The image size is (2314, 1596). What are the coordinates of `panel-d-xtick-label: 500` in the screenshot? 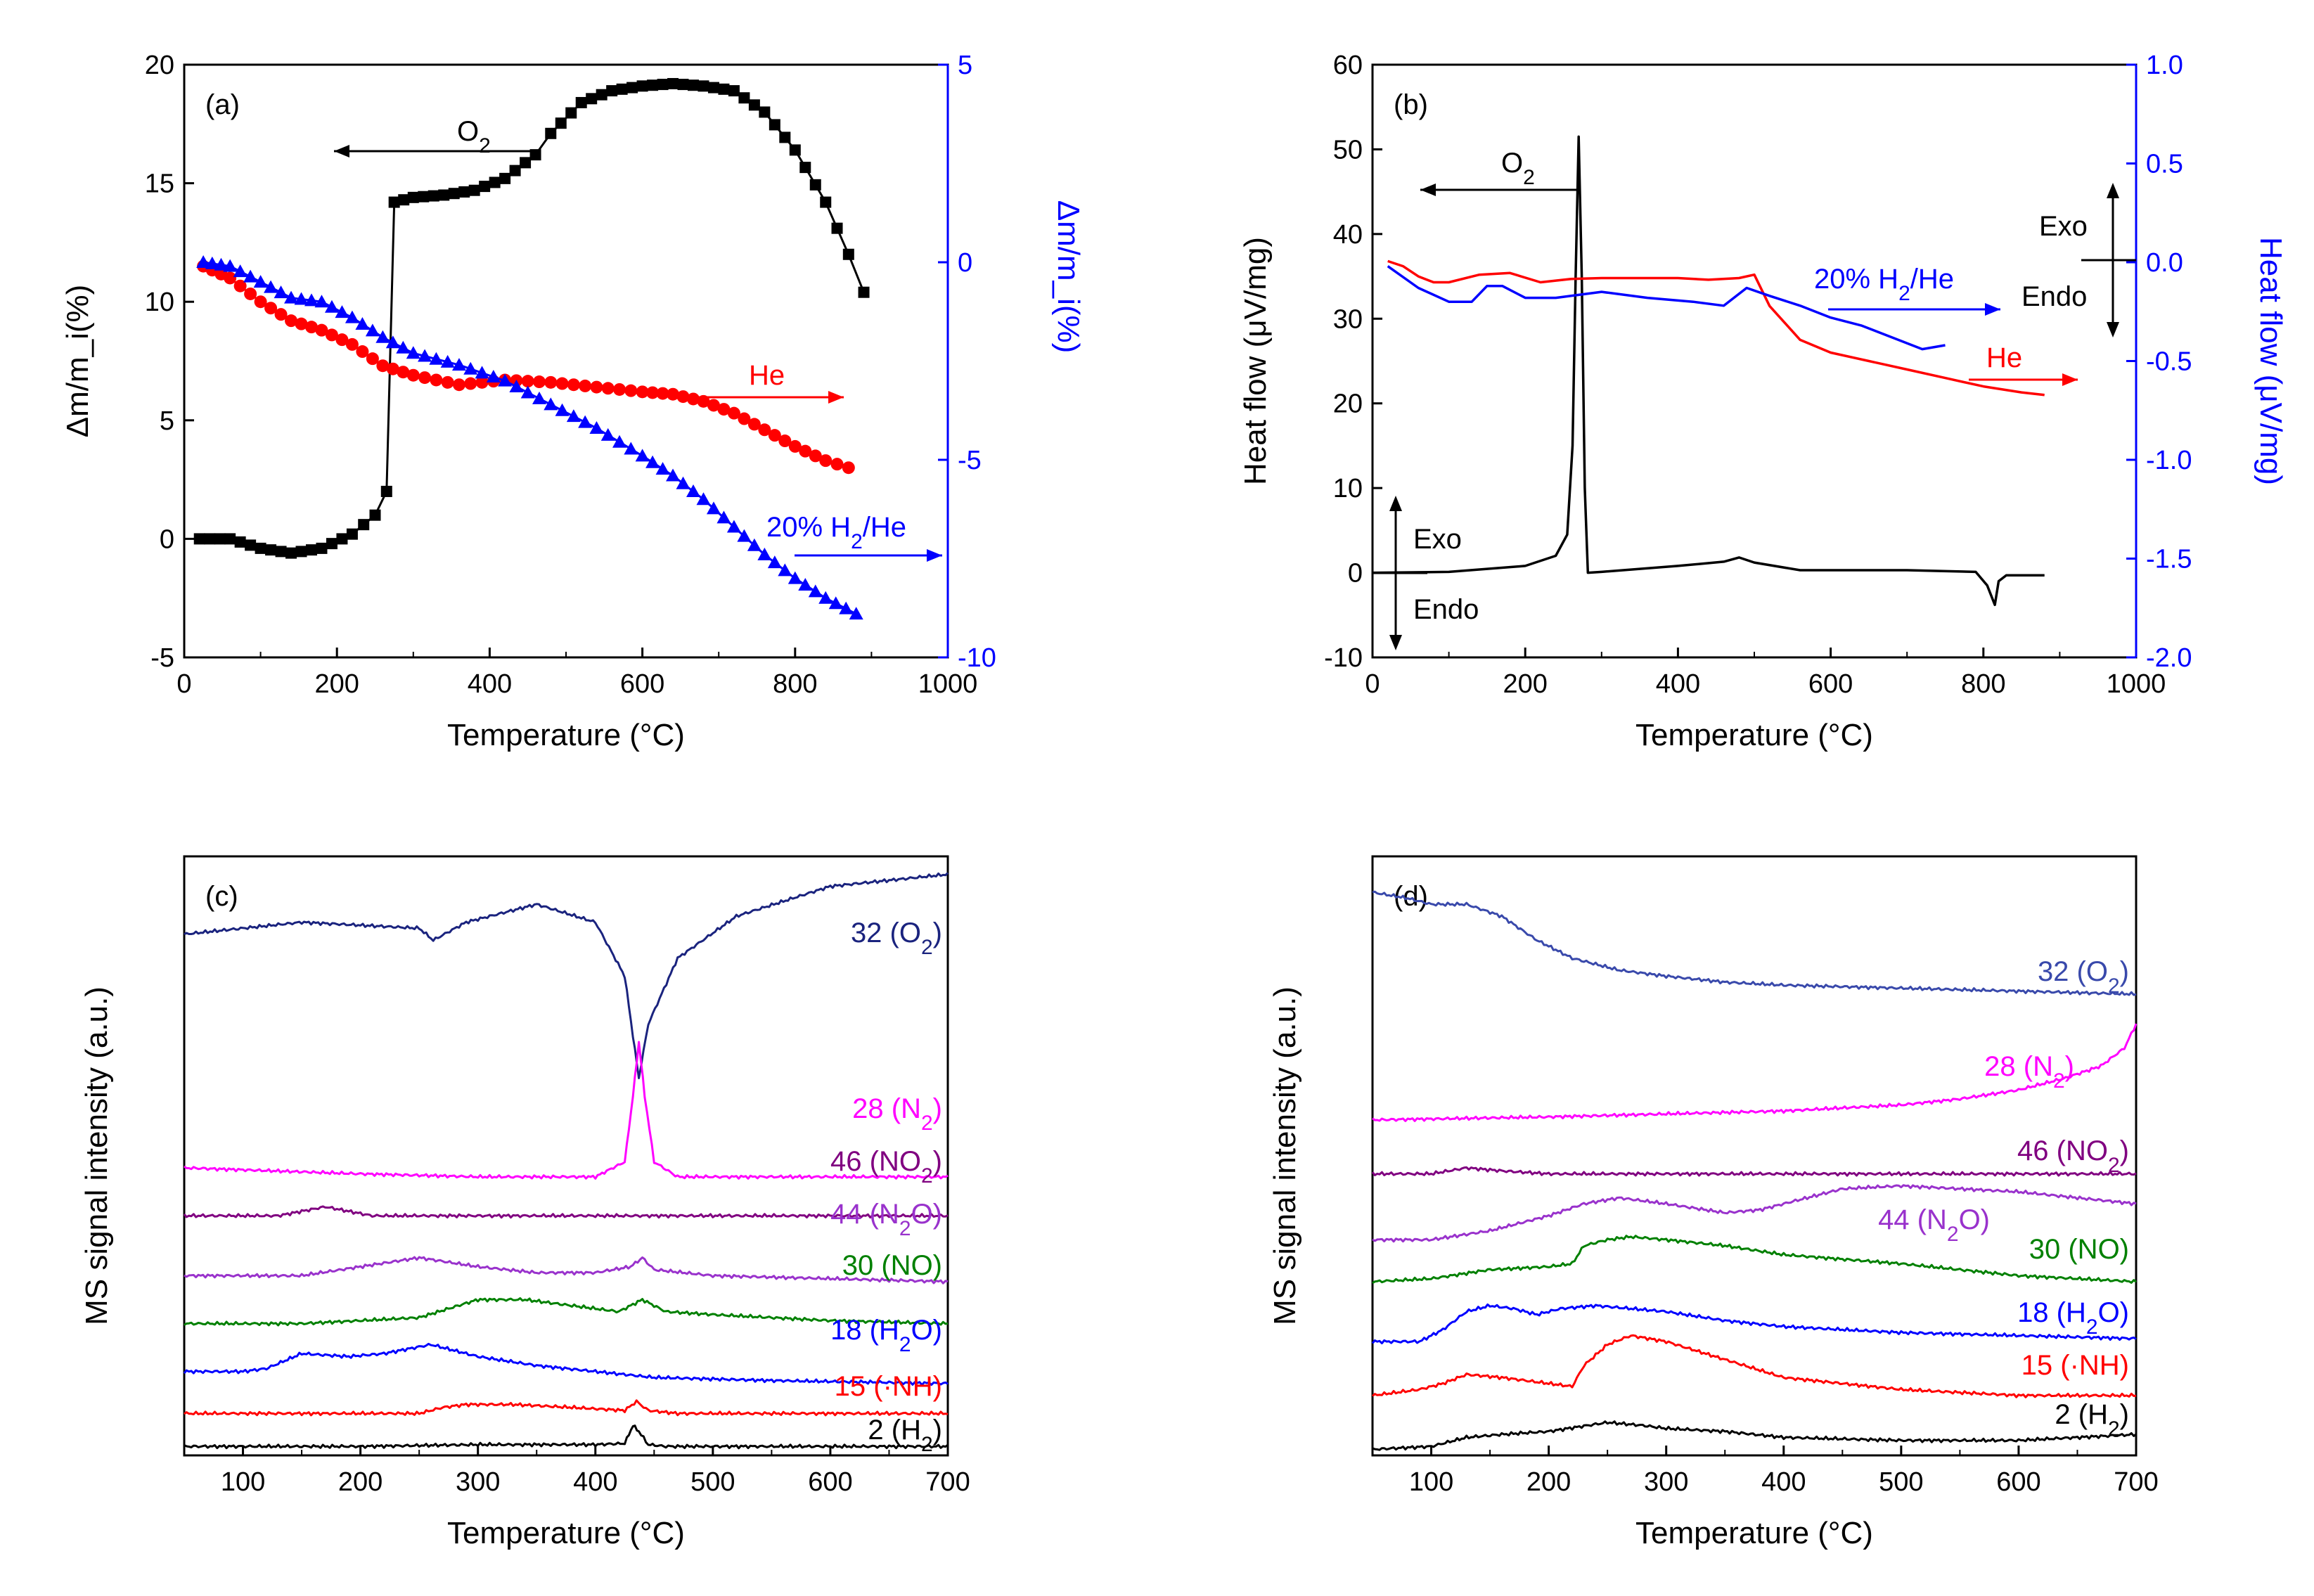 It's located at (1901, 1482).